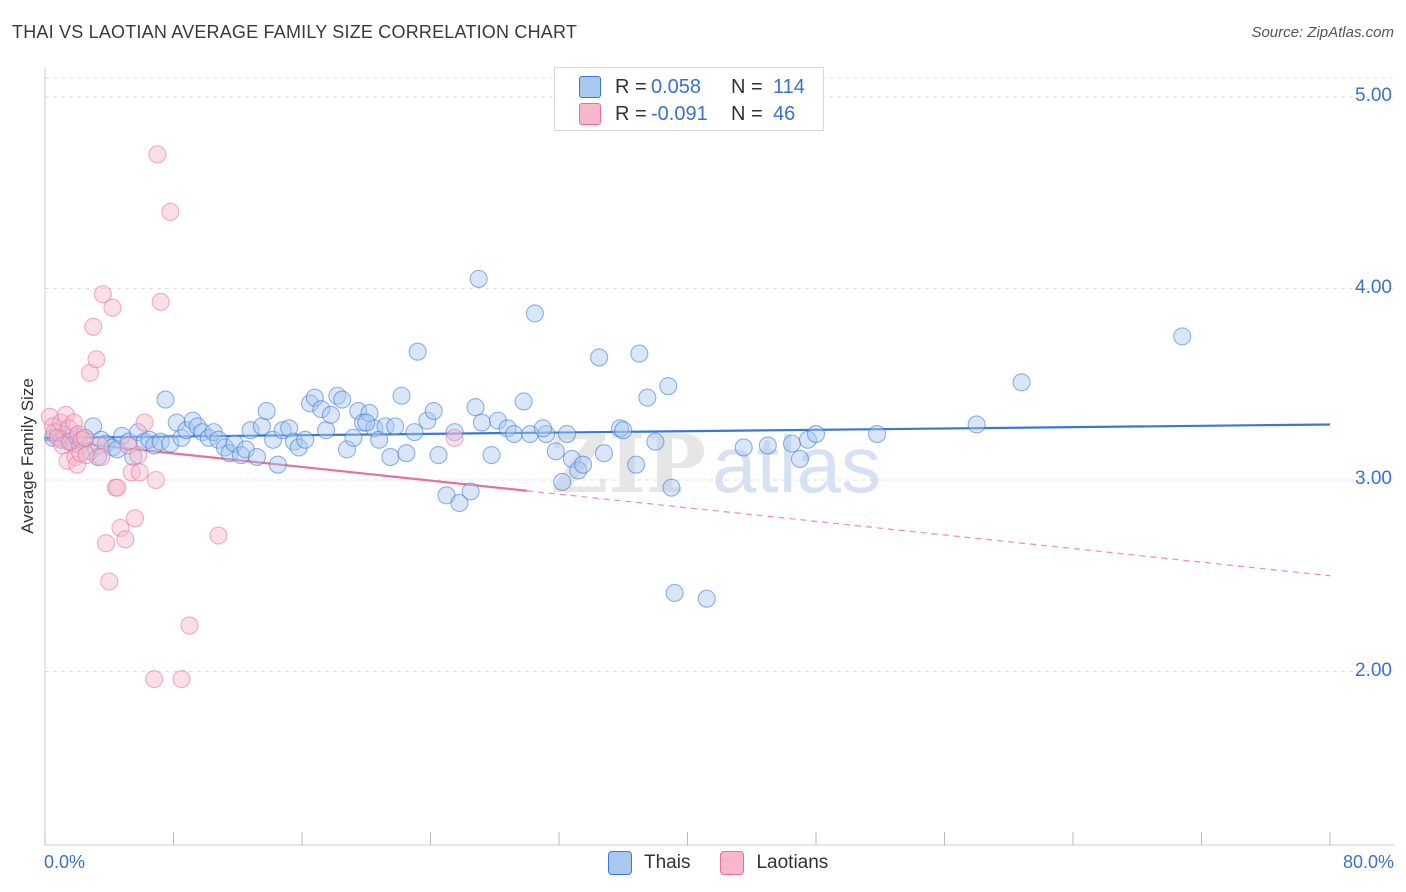 The width and height of the screenshot is (1406, 892). What do you see at coordinates (676, 86) in the screenshot?
I see `r-value: 0.058` at bounding box center [676, 86].